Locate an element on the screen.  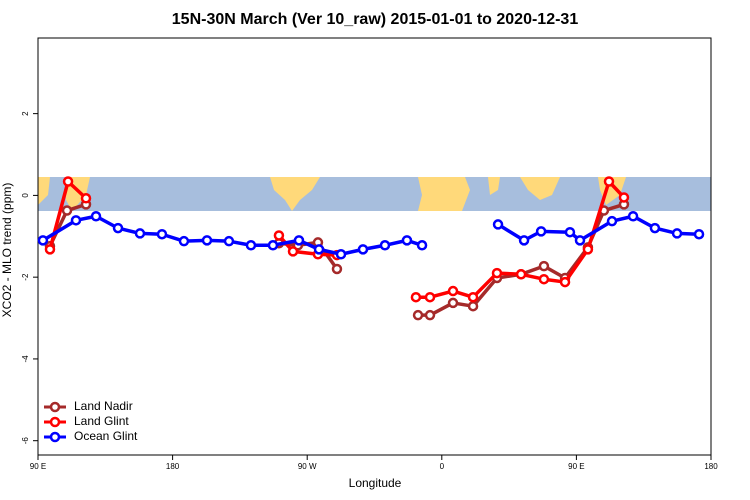
legend-label: Ocean Glint is located at coordinates (106, 436).